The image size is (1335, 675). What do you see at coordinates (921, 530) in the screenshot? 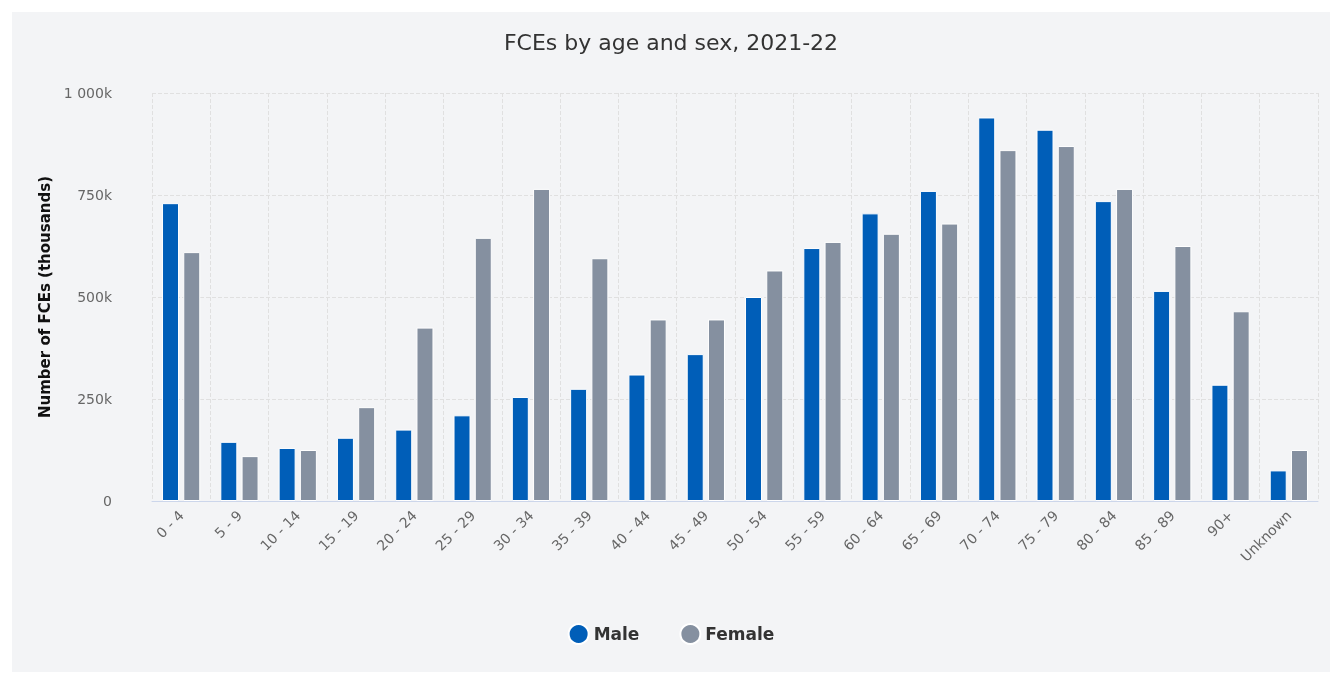
I see `x-tick-label: 65 - 69` at bounding box center [921, 530].